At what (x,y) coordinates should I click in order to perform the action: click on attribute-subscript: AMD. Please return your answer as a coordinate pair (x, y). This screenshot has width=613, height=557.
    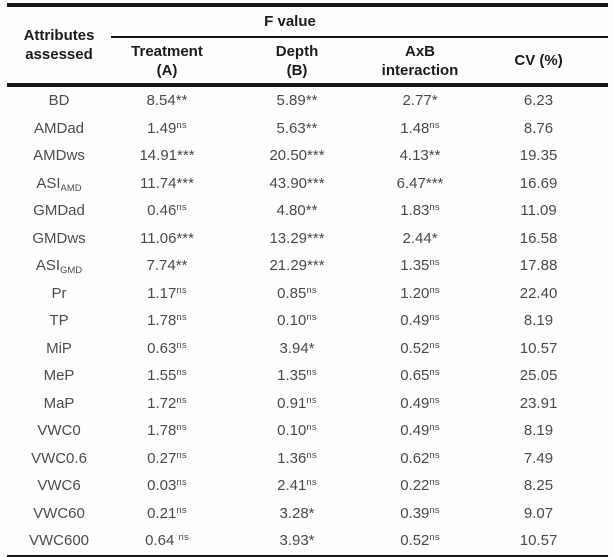
    Looking at the image, I should click on (71, 188).